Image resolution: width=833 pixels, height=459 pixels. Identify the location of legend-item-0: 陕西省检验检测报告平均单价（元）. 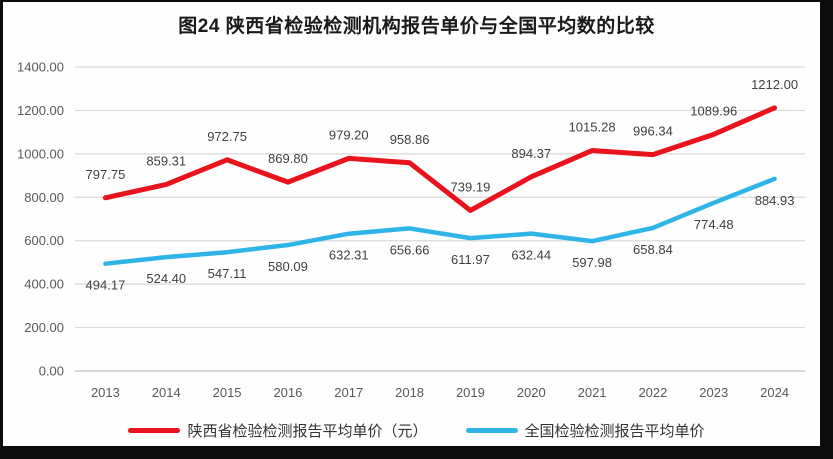
(278, 430).